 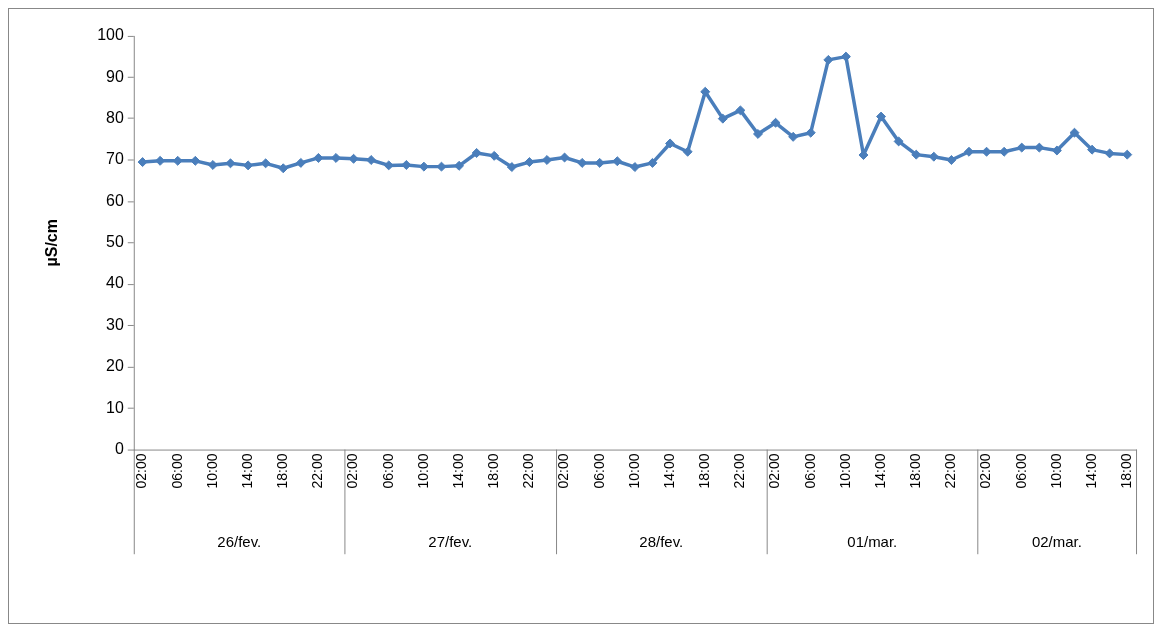 What do you see at coordinates (872, 542) in the screenshot?
I see `text: 01/mar.` at bounding box center [872, 542].